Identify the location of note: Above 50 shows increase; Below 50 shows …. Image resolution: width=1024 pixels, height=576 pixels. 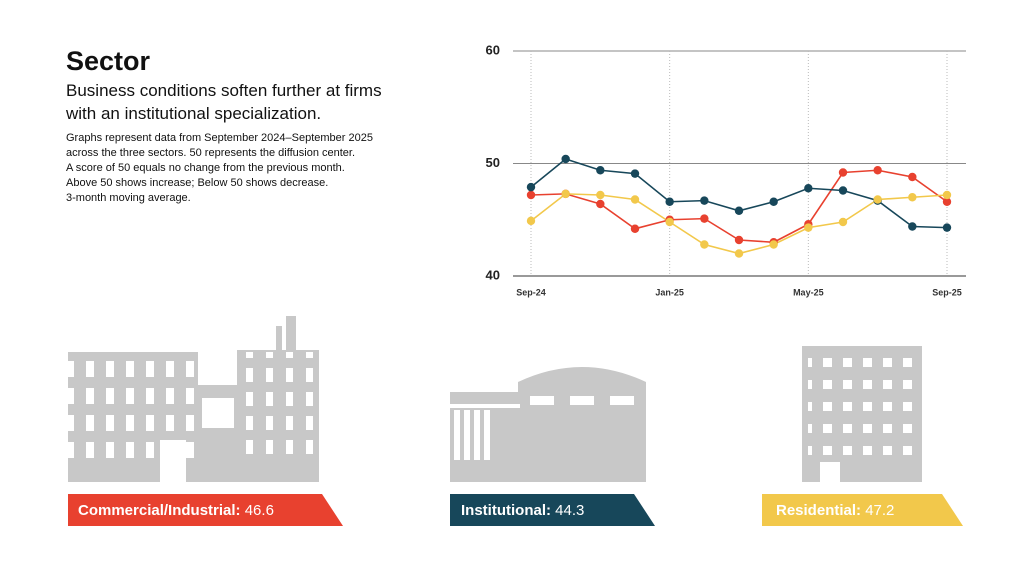
(197, 183).